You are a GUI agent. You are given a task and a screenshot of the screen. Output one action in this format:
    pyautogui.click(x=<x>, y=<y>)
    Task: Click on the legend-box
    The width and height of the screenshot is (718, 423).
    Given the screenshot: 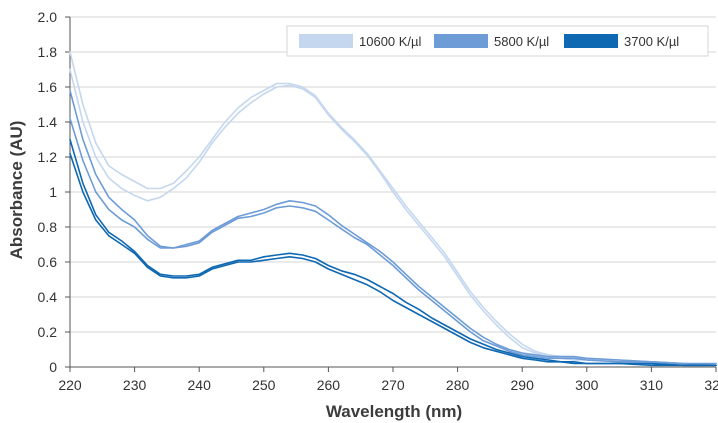 What is the action you would take?
    pyautogui.click(x=497, y=41)
    